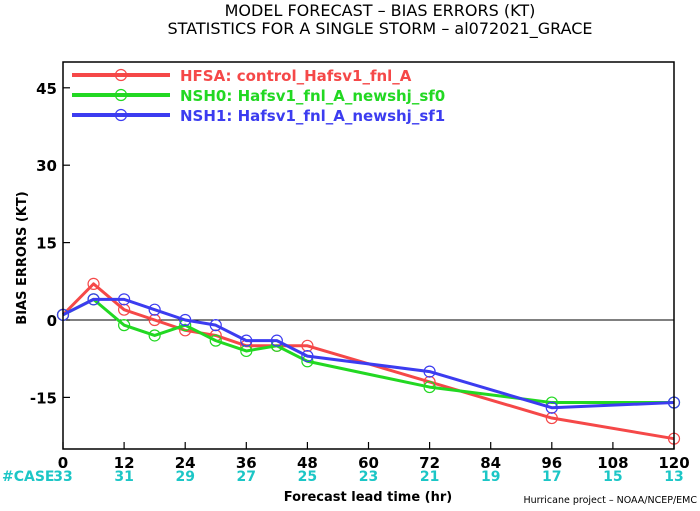 This screenshot has width=700, height=511. I want to click on case-count: 25, so click(307, 477).